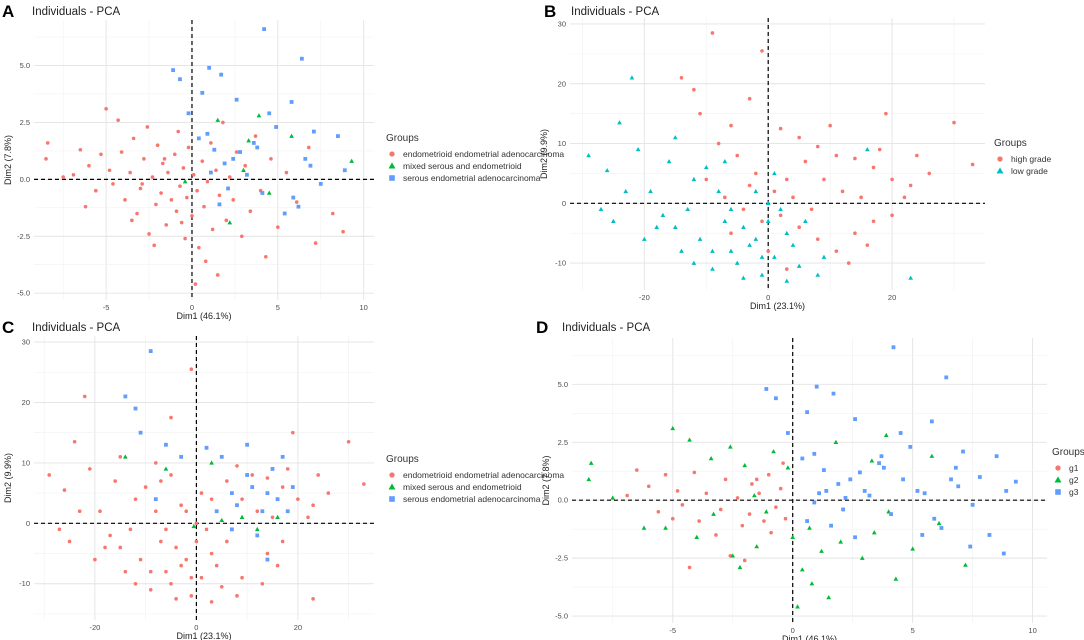  Describe the element at coordinates (26, 342) in the screenshot. I see `y-tick-label: 30` at that location.